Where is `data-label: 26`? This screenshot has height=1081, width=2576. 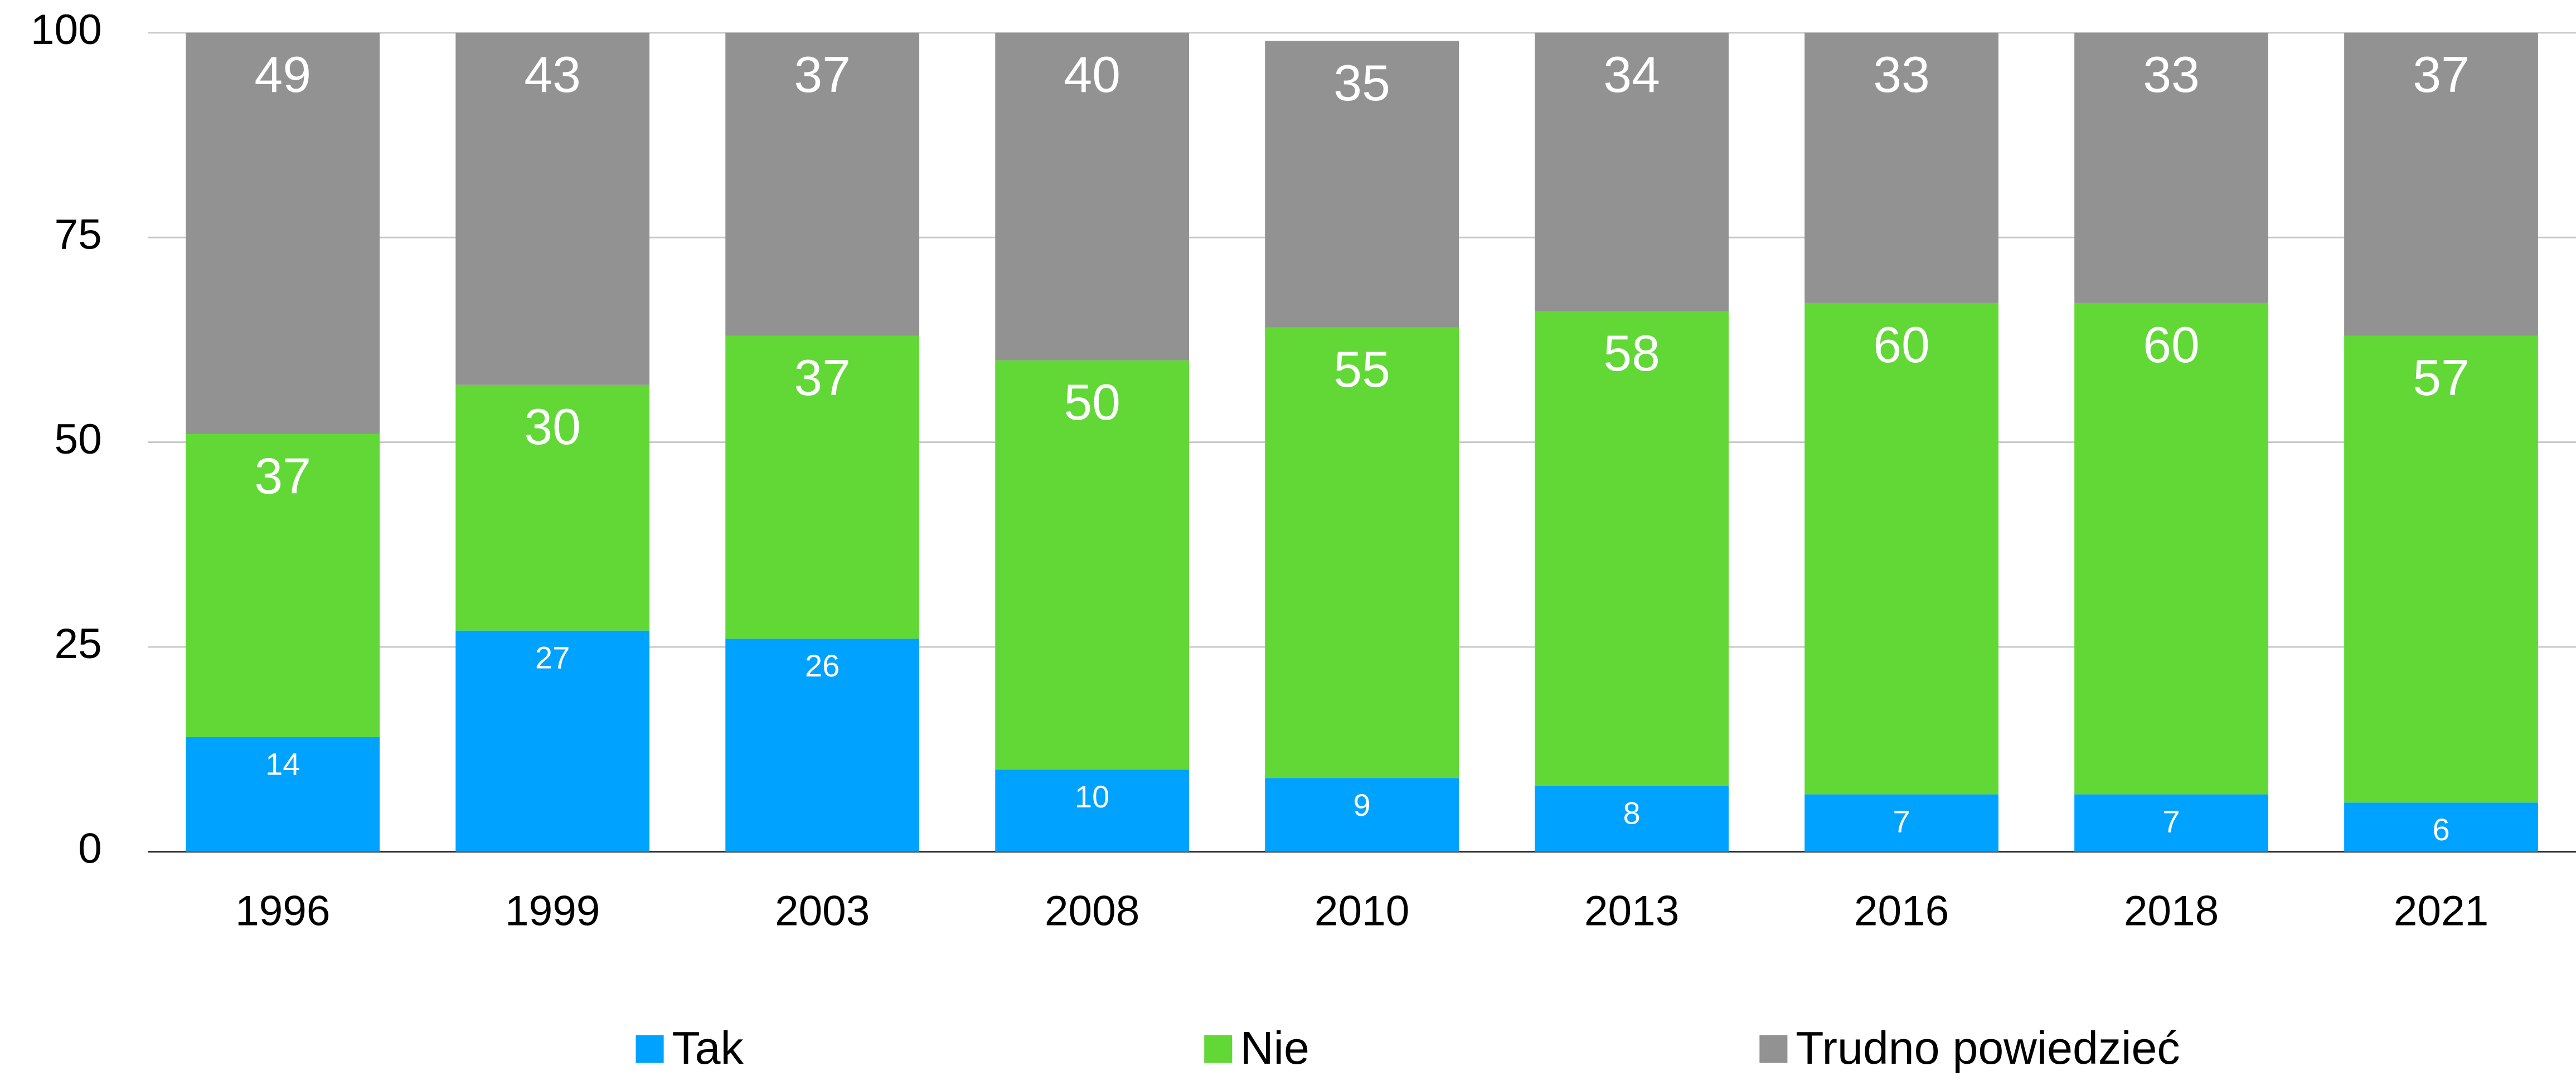 data-label: 26 is located at coordinates (822, 666).